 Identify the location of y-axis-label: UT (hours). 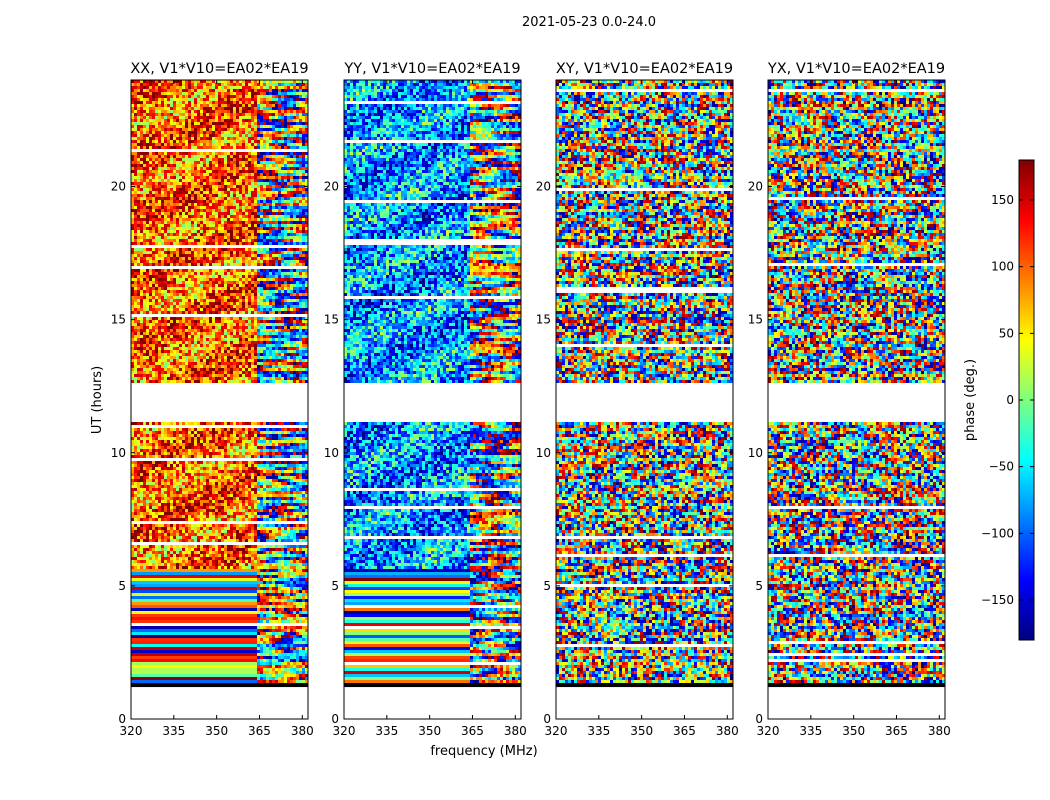
(97, 400).